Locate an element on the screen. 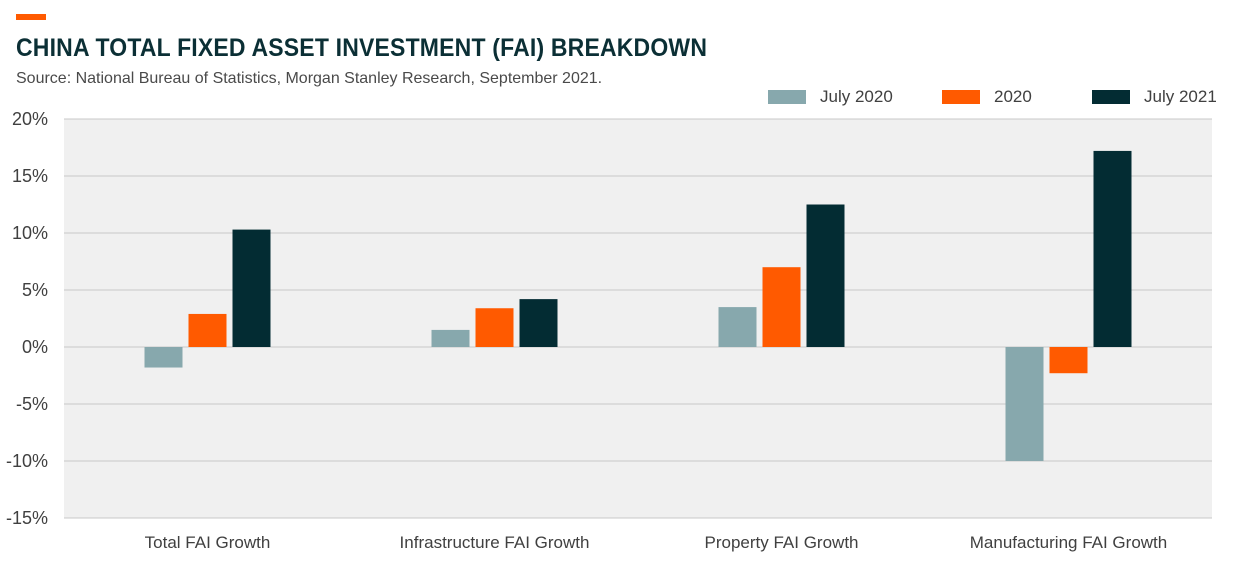 This screenshot has width=1240, height=584. y-tick-label: 10% is located at coordinates (30, 233).